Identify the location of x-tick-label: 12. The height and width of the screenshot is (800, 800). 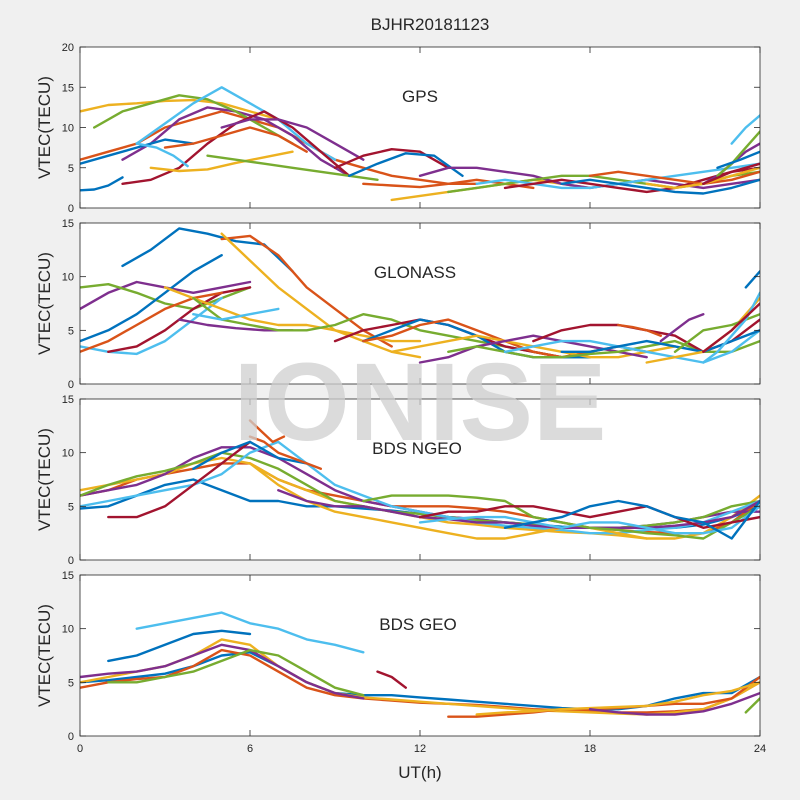
(420, 749).